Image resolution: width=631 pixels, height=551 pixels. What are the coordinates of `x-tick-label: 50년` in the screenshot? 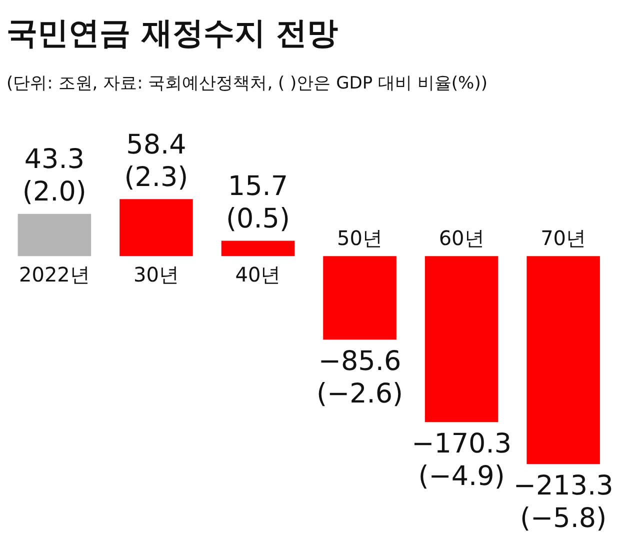 It's located at (359, 238).